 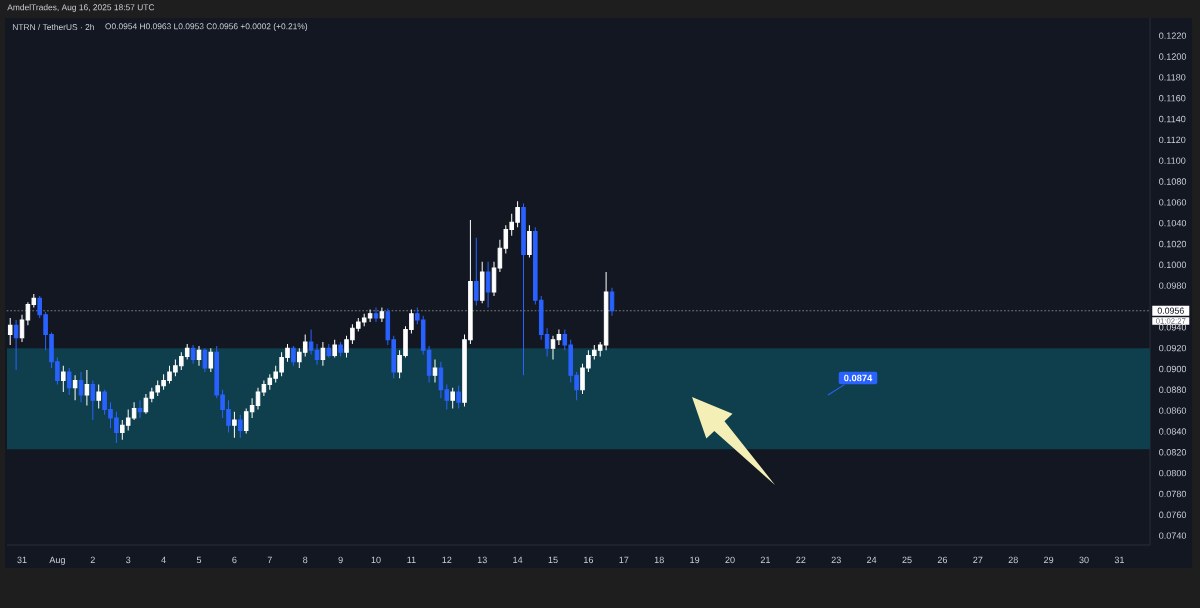 I want to click on ref-line-label: 0.0956, so click(x=1170, y=310).